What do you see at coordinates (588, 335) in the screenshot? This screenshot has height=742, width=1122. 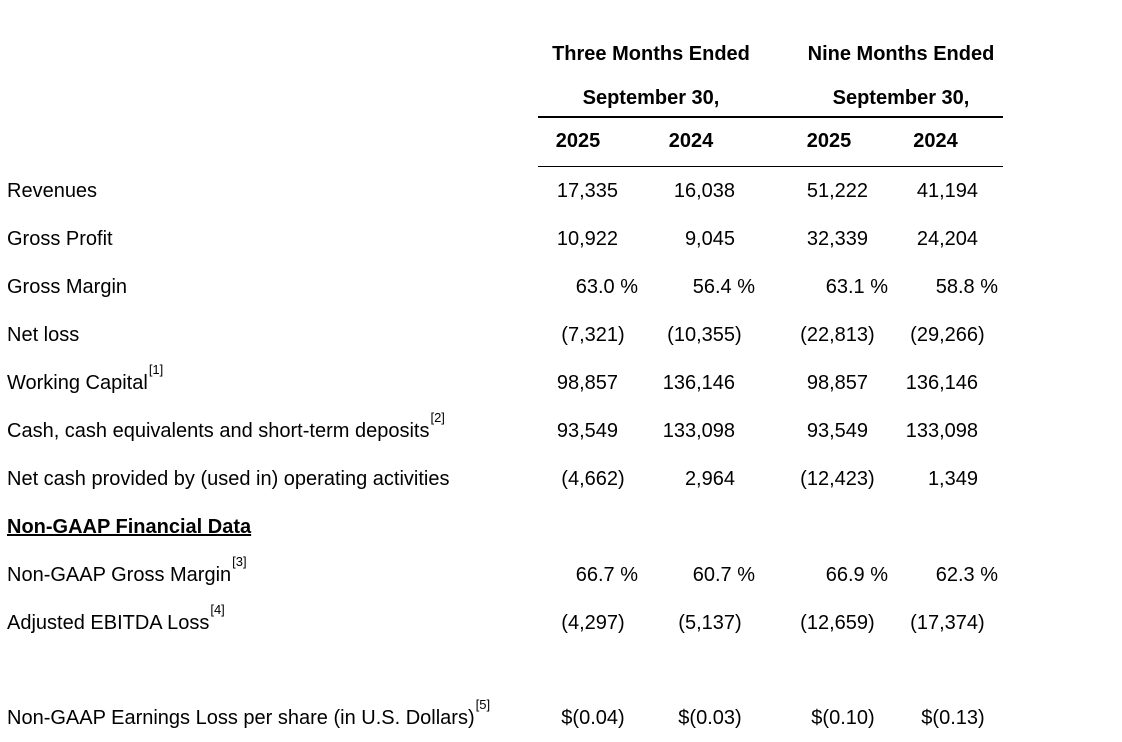 I see `cell-value: (7,321)` at bounding box center [588, 335].